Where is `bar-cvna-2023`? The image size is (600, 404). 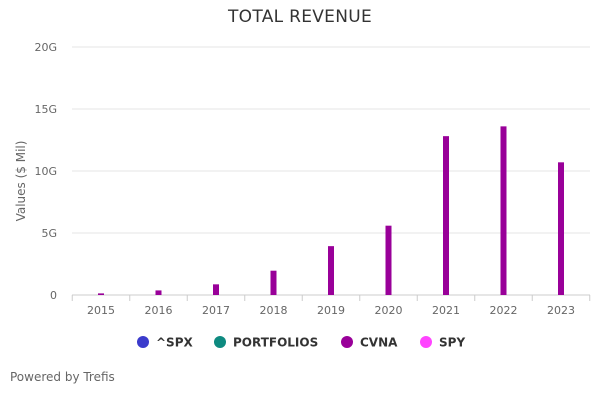
bar-cvna-2023 is located at coordinates (561, 228).